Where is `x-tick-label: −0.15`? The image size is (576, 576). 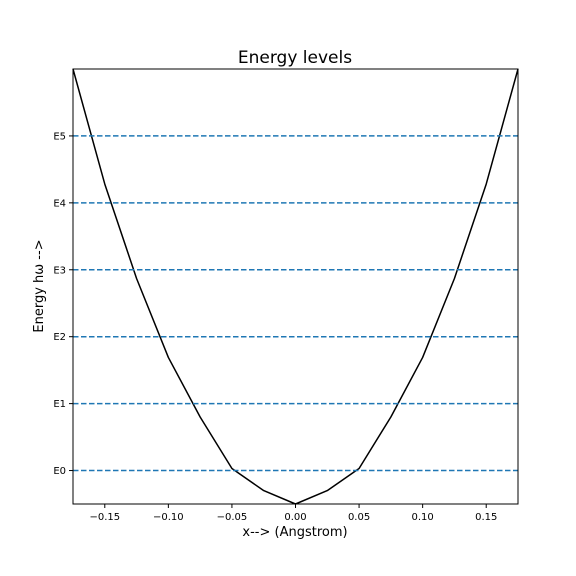 x-tick-label: −0.15 is located at coordinates (104, 517).